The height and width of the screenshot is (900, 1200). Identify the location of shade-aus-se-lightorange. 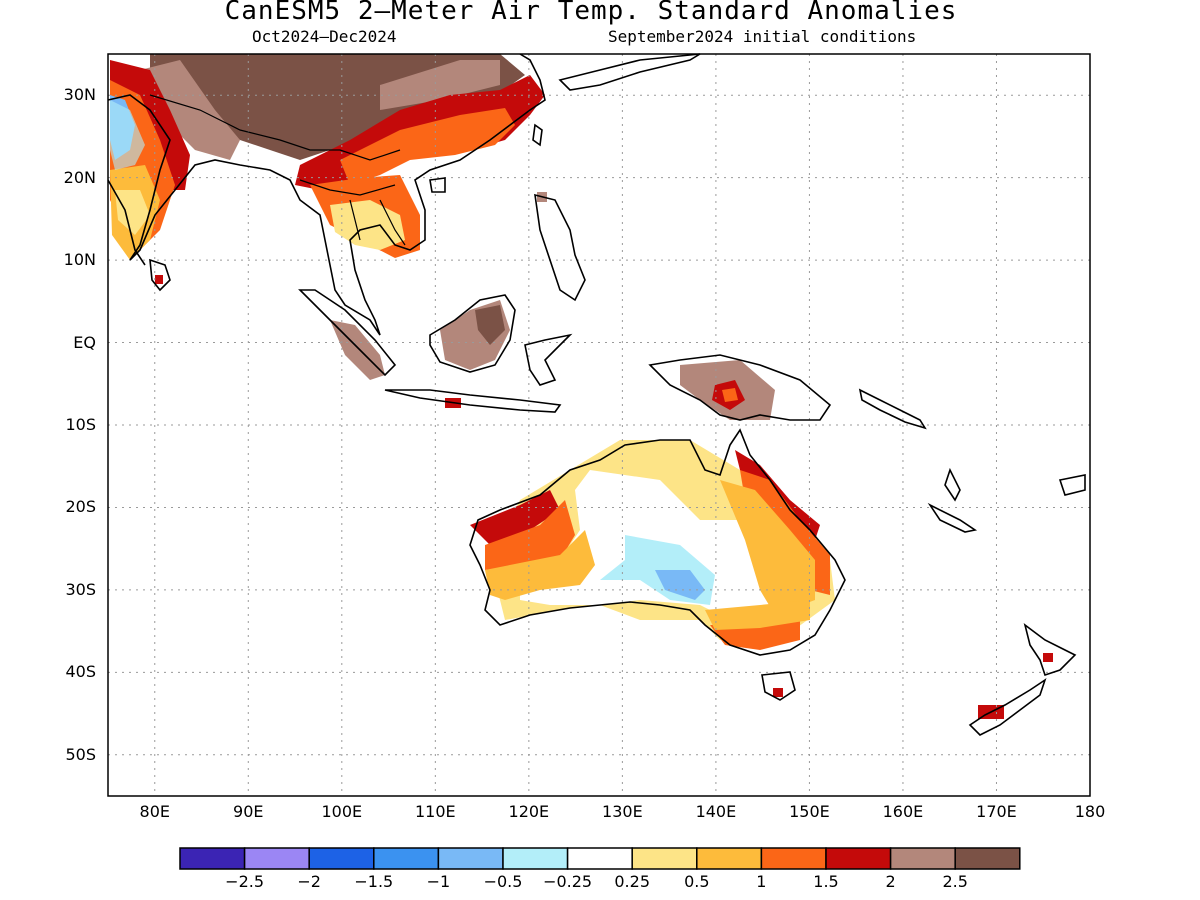
(757, 615).